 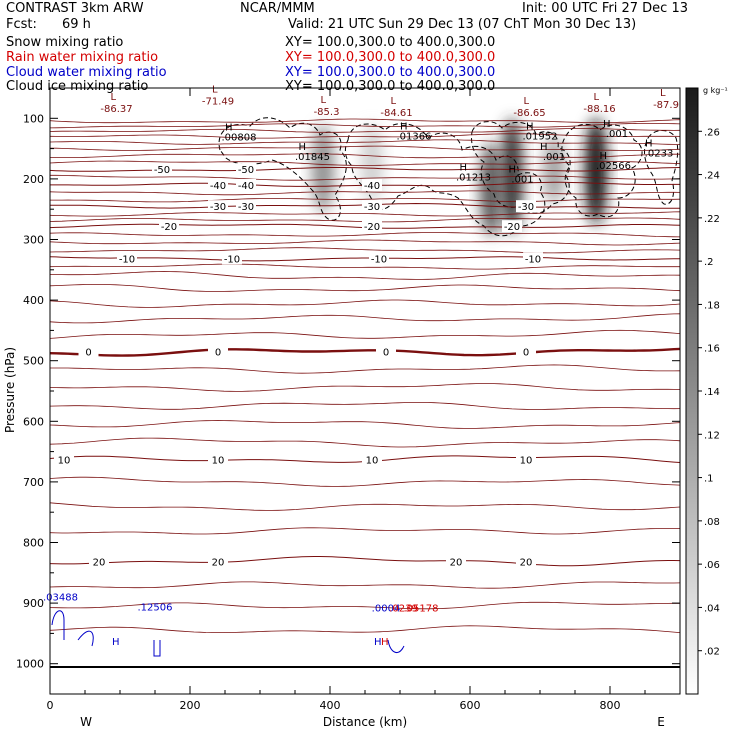 What do you see at coordinates (282, 169) in the screenshot?
I see `cloud-ice-outline` at bounding box center [282, 169].